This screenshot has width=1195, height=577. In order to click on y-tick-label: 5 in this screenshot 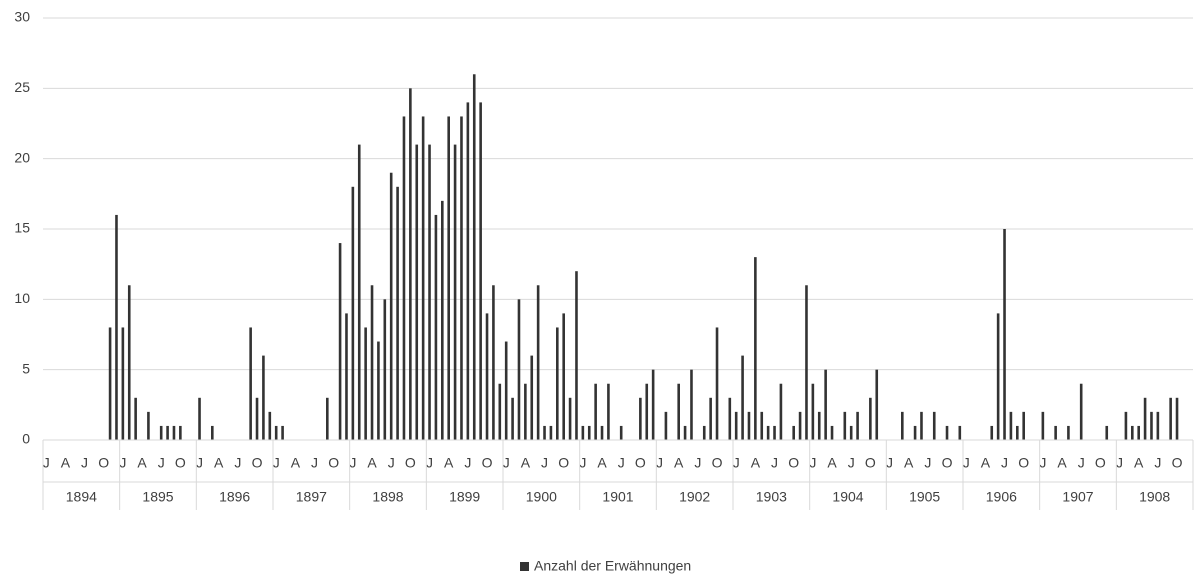, I will do `click(26, 368)`.